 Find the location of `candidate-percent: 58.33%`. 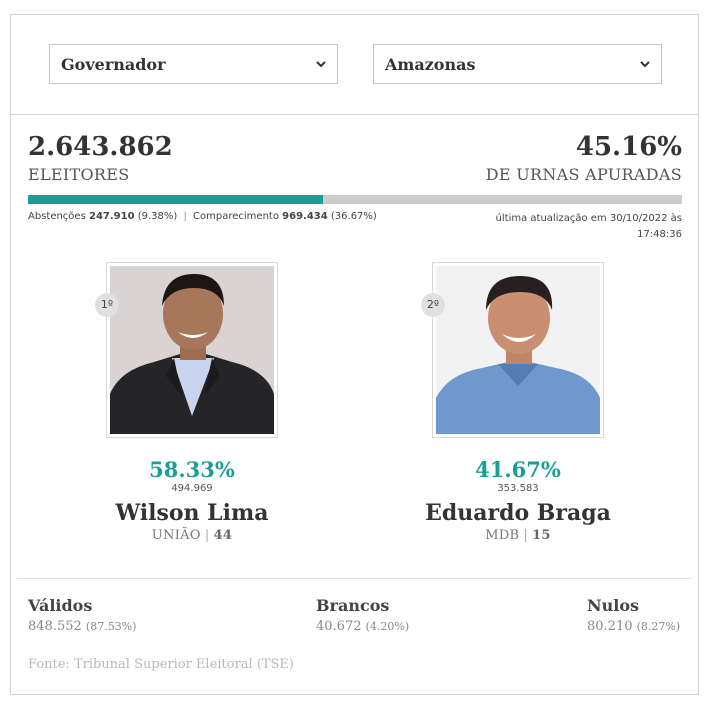

candidate-percent: 58.33% is located at coordinates (192, 469).